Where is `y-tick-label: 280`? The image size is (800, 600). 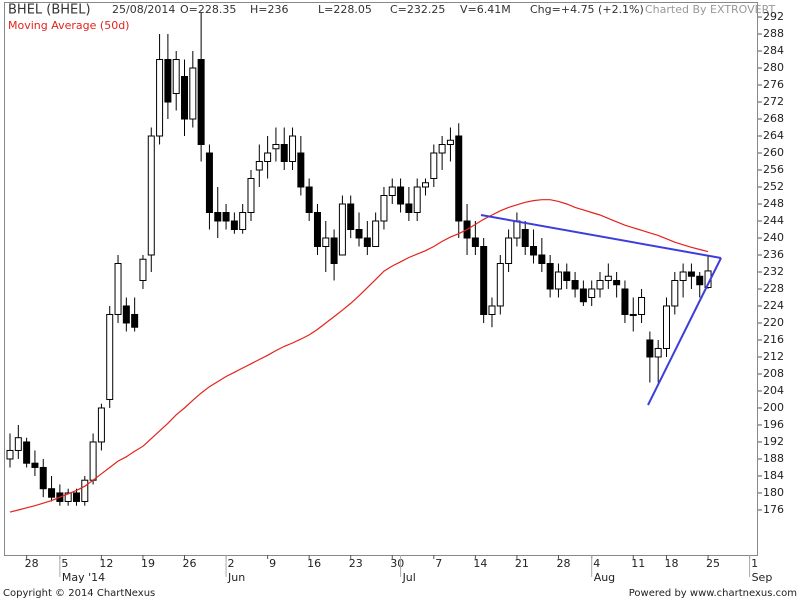
y-tick-label: 280 is located at coordinates (773, 67).